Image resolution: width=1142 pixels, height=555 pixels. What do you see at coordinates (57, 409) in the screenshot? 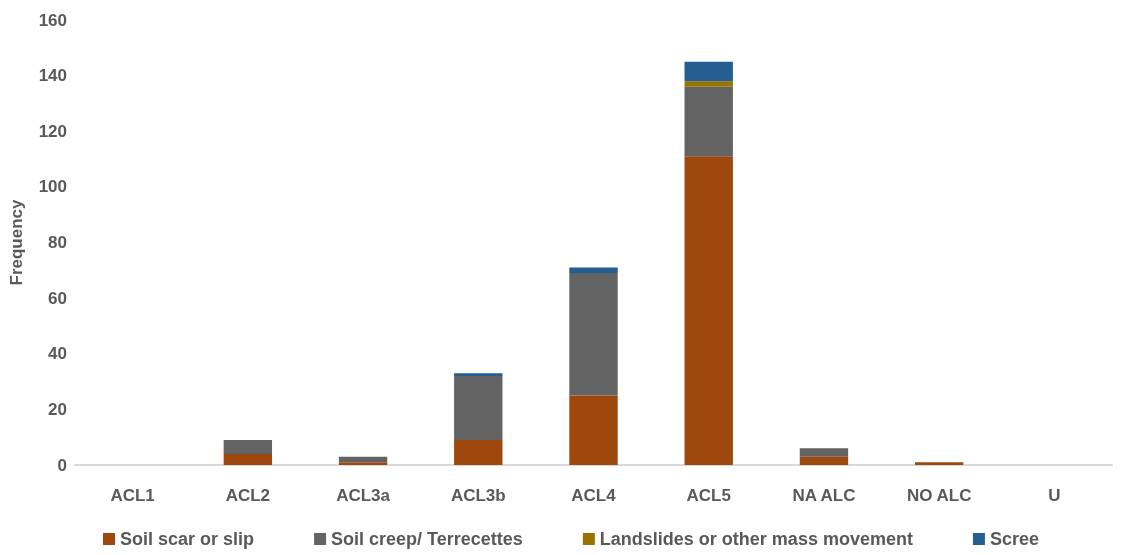
I see `y-tick-label: 20` at bounding box center [57, 409].